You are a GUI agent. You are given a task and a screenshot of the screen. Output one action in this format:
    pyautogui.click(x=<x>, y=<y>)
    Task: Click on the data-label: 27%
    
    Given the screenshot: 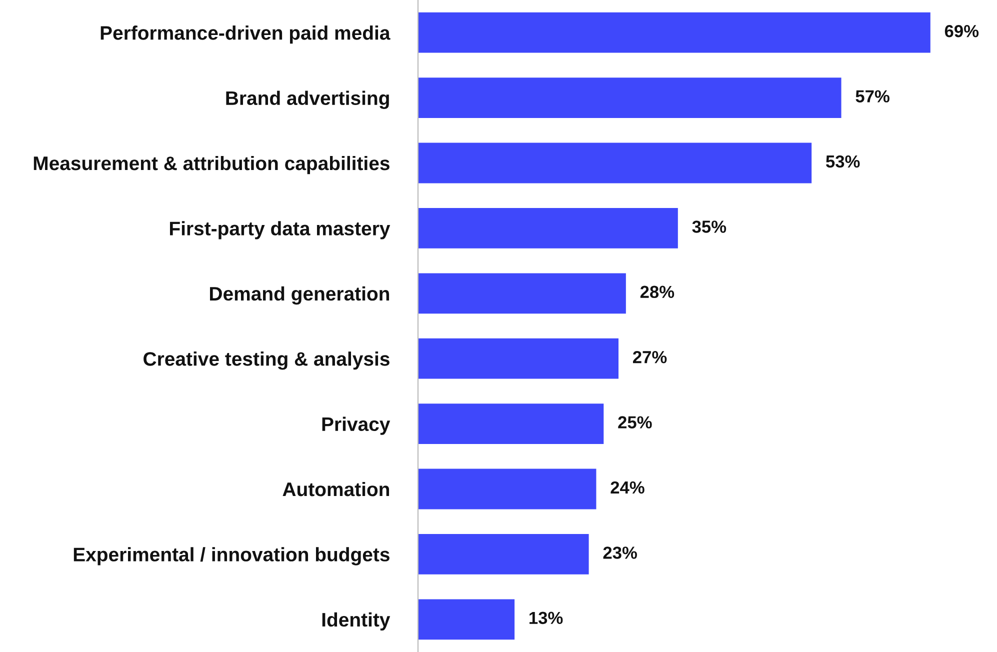 What is the action you would take?
    pyautogui.click(x=649, y=357)
    